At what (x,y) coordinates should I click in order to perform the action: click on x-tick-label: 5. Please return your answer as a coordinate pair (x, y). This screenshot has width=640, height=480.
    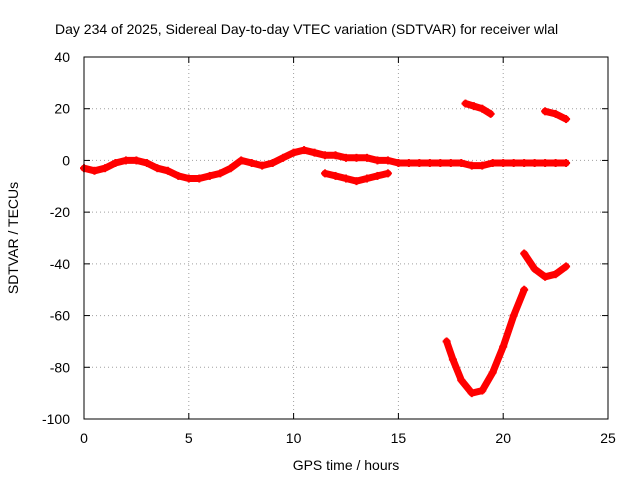
    Looking at the image, I should click on (189, 438).